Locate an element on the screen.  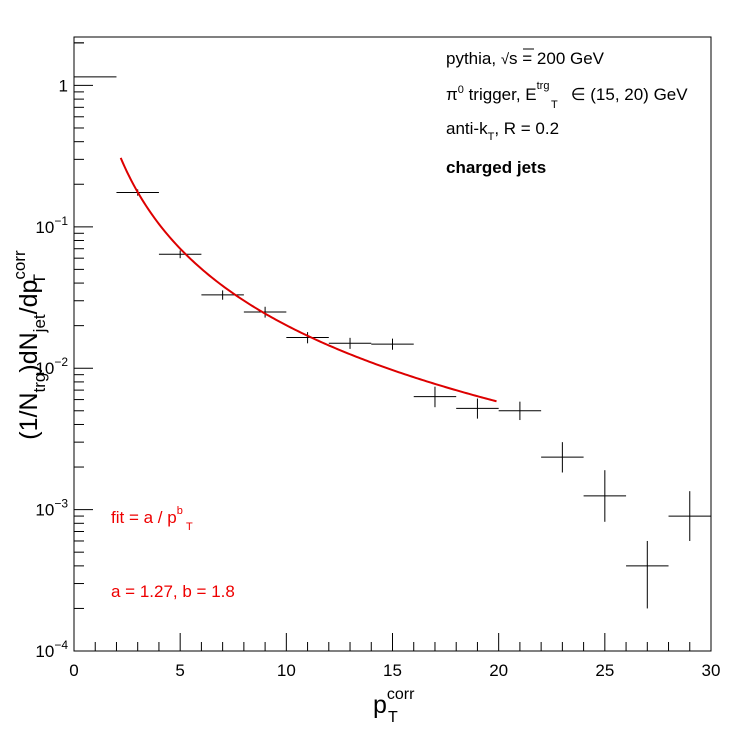
fit-formula-sub: T is located at coordinates (189, 527).